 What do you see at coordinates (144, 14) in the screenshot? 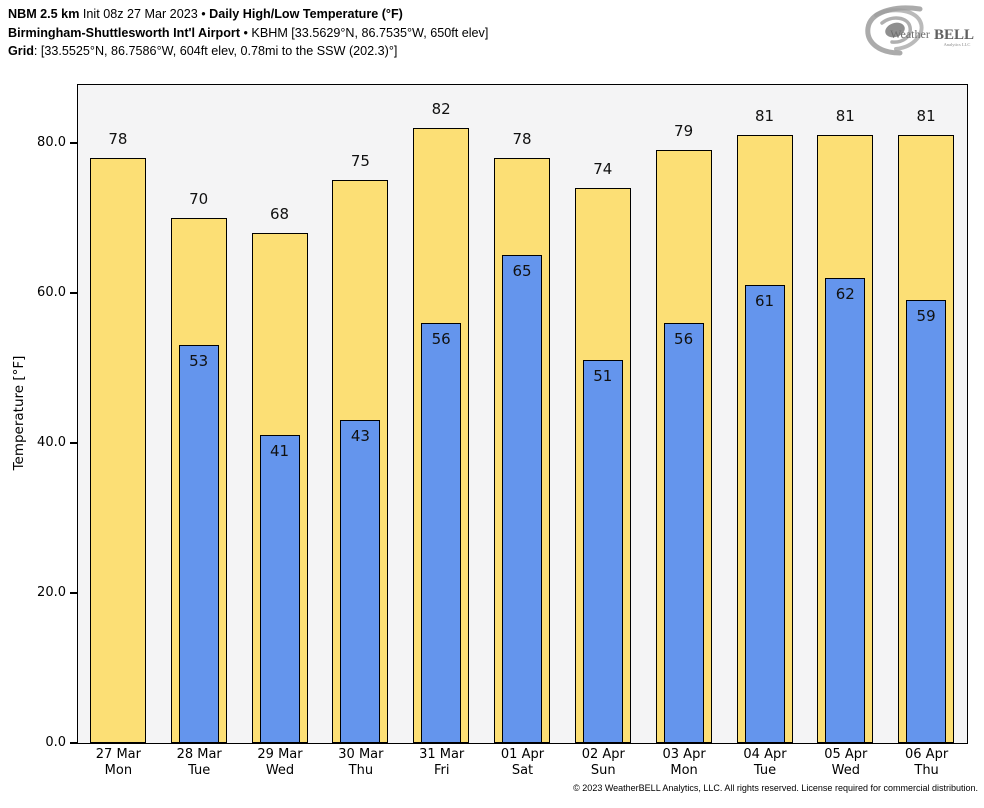
I see `init-time: Init 08z 27 Mar 2023 •` at bounding box center [144, 14].